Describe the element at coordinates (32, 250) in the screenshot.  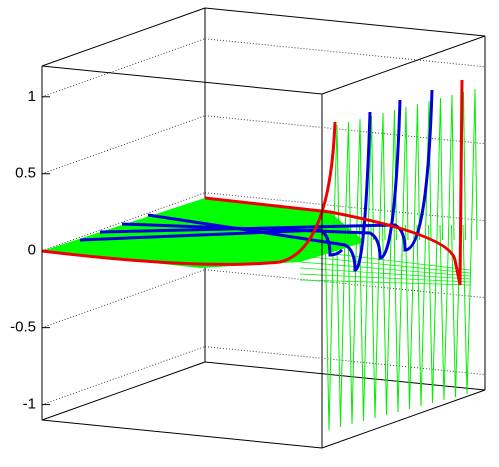
I see `z-tick-label: 0` at that location.